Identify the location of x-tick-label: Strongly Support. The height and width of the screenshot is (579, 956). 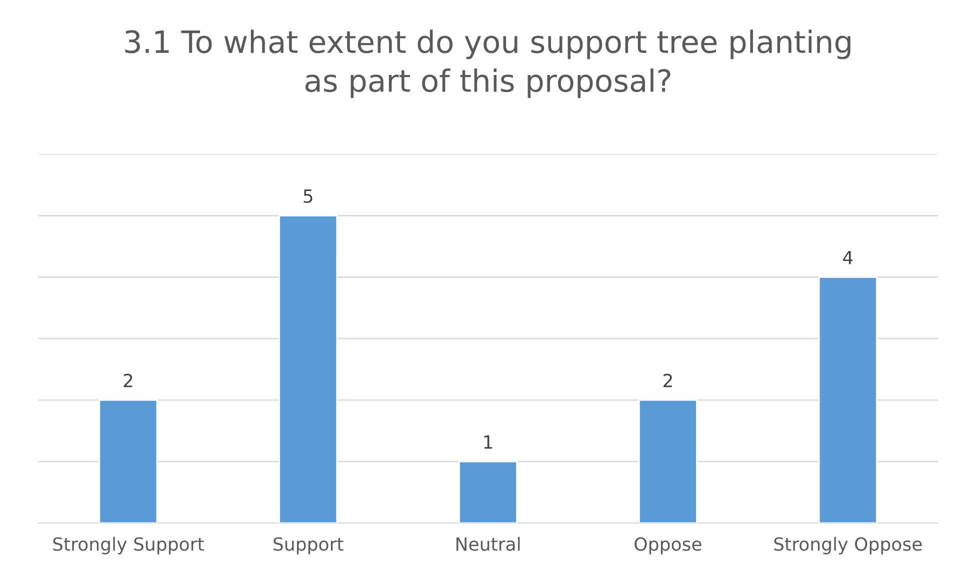
(128, 545).